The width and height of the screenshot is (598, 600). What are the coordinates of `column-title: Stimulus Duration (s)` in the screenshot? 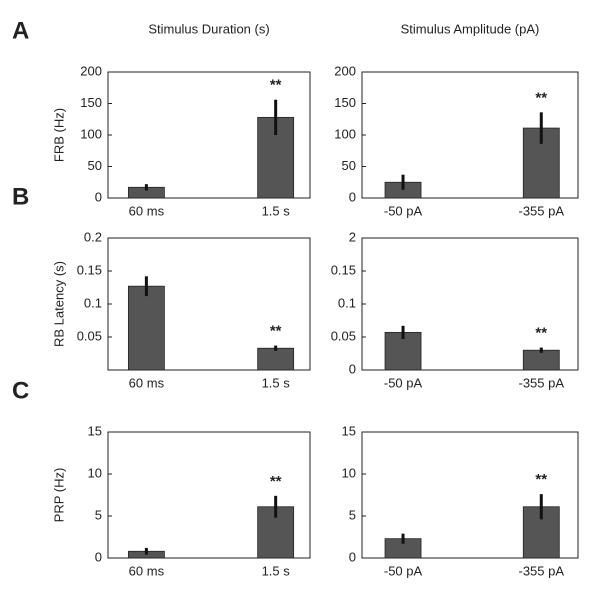 It's located at (208, 28).